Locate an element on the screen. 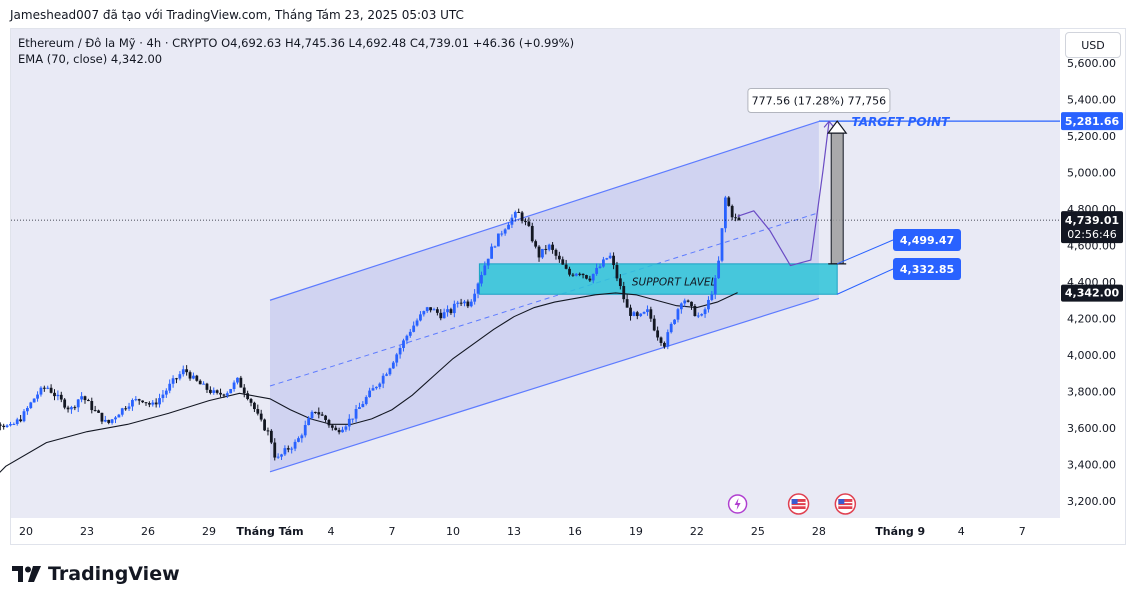 This screenshot has height=605, width=1136. lightning-icon is located at coordinates (737, 504).